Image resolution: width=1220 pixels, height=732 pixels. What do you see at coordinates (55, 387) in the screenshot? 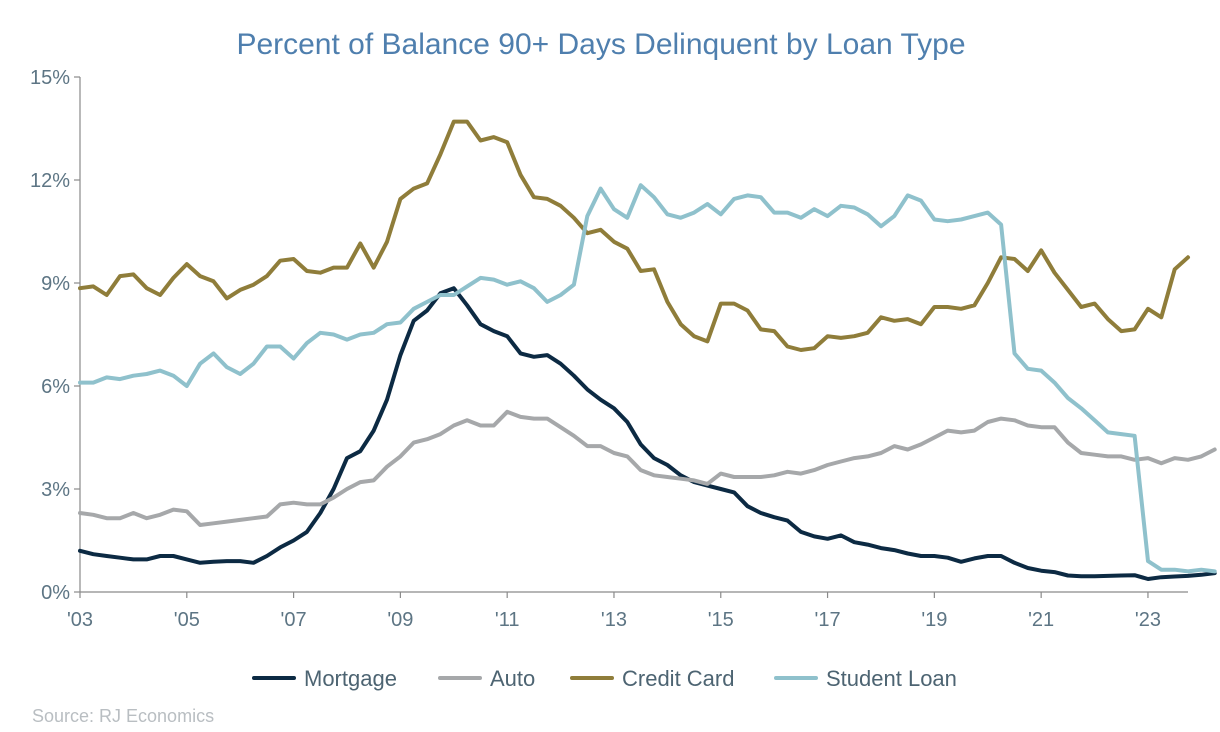
I see `y-tick-label: 6%` at bounding box center [55, 387].